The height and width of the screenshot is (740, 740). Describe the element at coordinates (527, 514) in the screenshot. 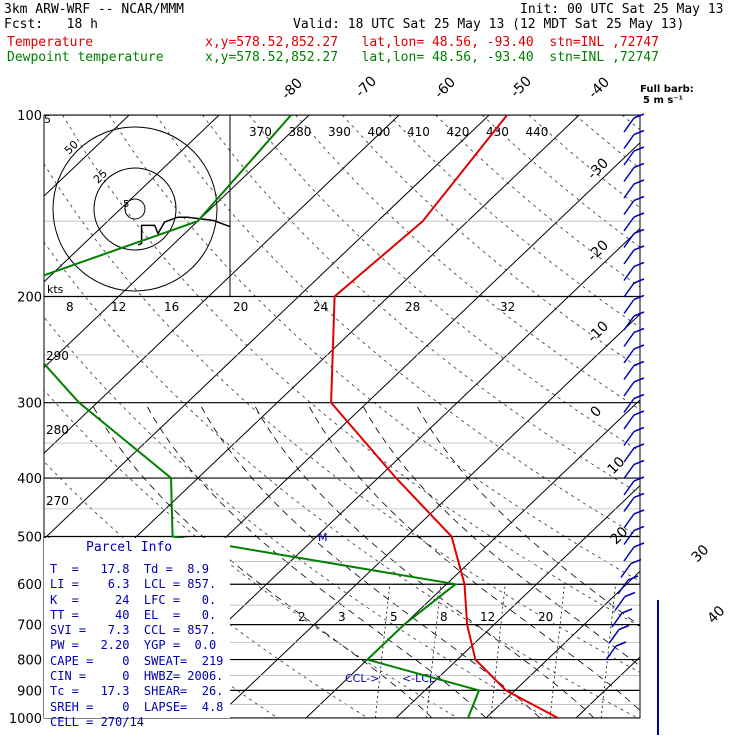

I see `moist-adiabat-line` at that location.